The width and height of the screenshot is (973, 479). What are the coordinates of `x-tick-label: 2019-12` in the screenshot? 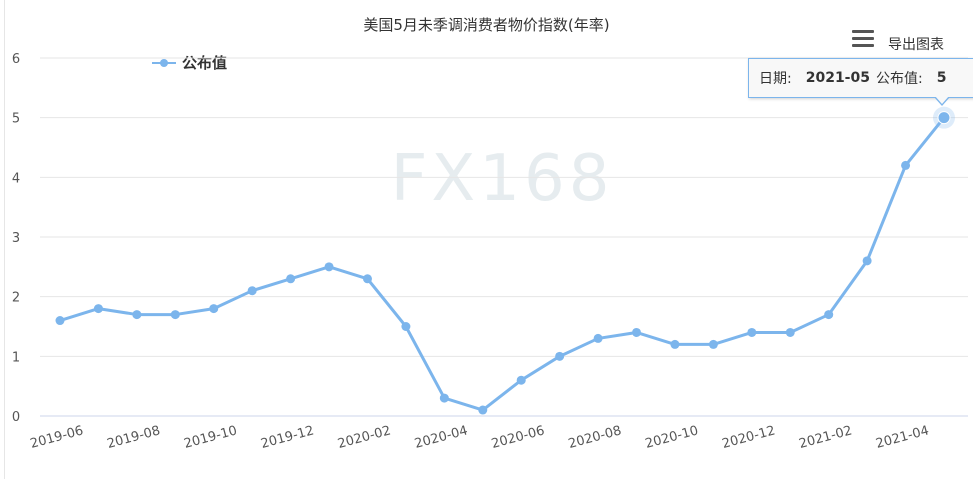 It's located at (287, 437).